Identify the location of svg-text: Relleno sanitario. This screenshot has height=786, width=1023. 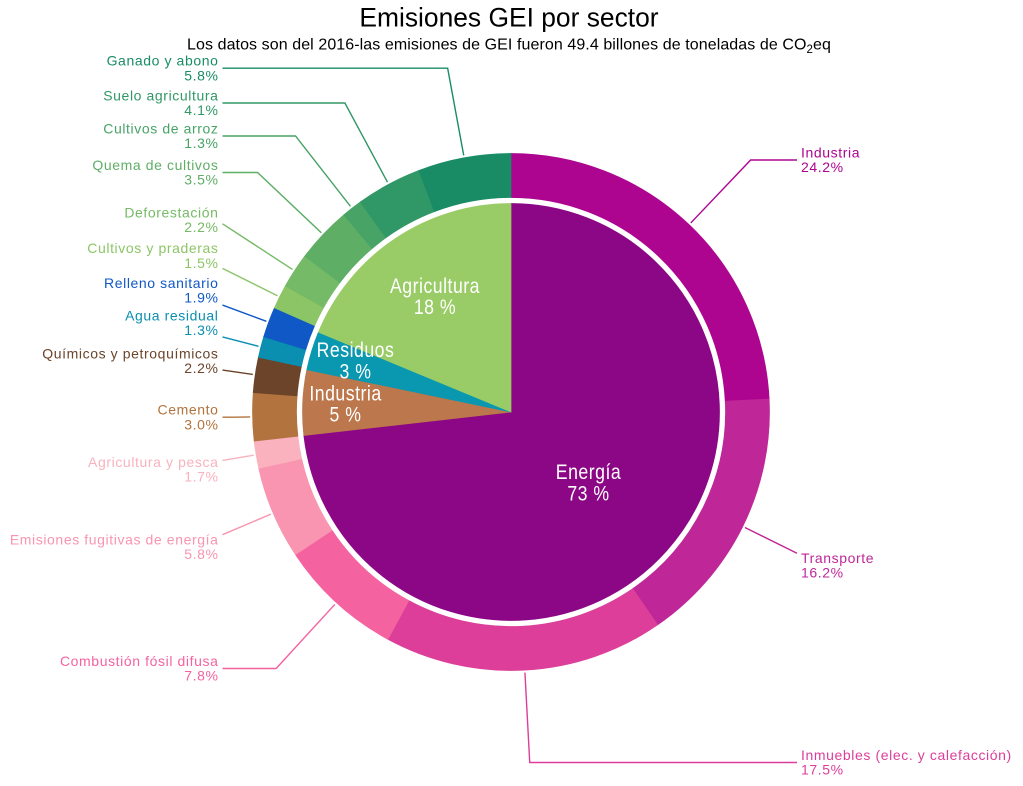
(161, 283).